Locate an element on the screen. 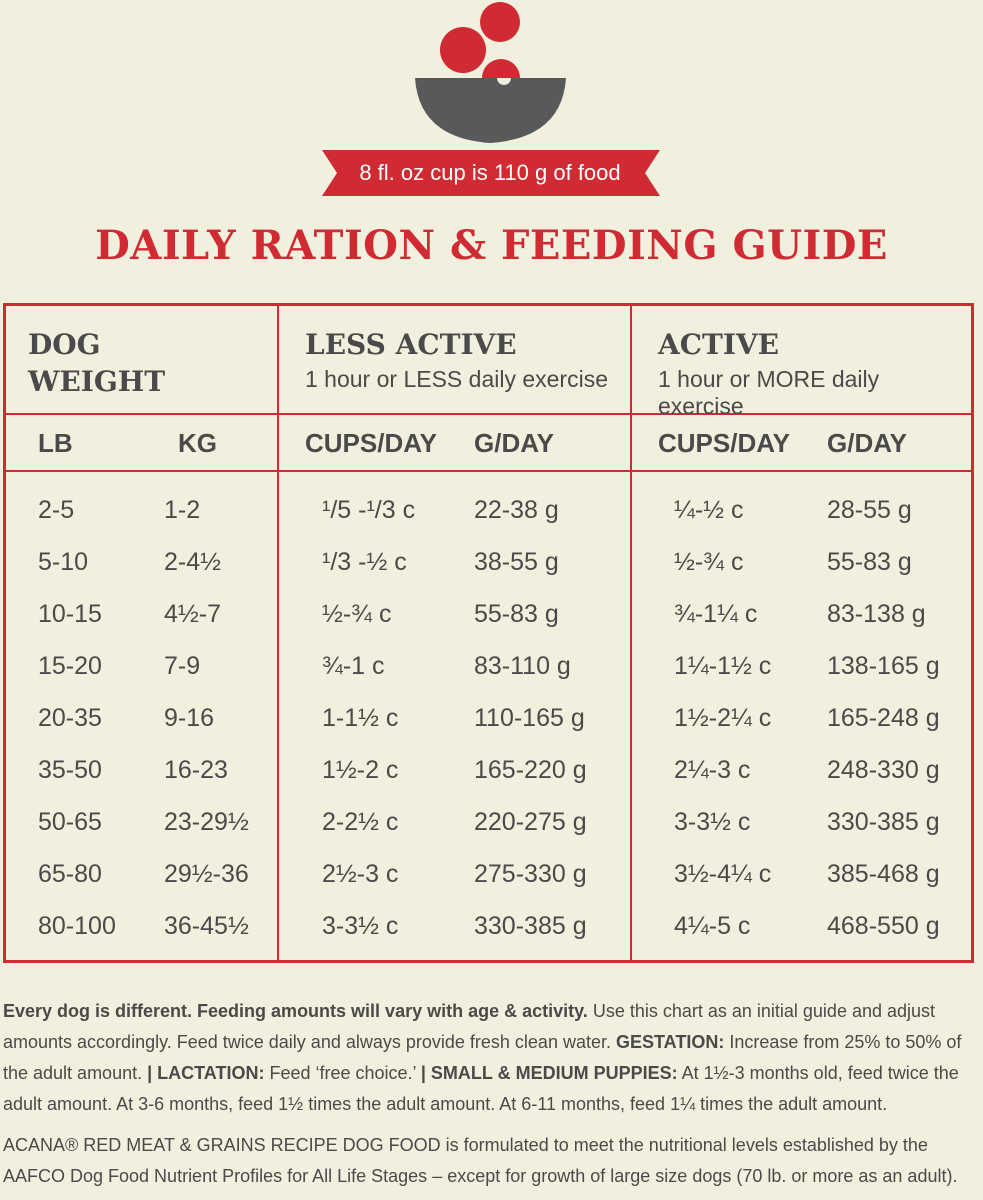 This screenshot has width=983, height=1200. food-ball-bowl is located at coordinates (501, 68).